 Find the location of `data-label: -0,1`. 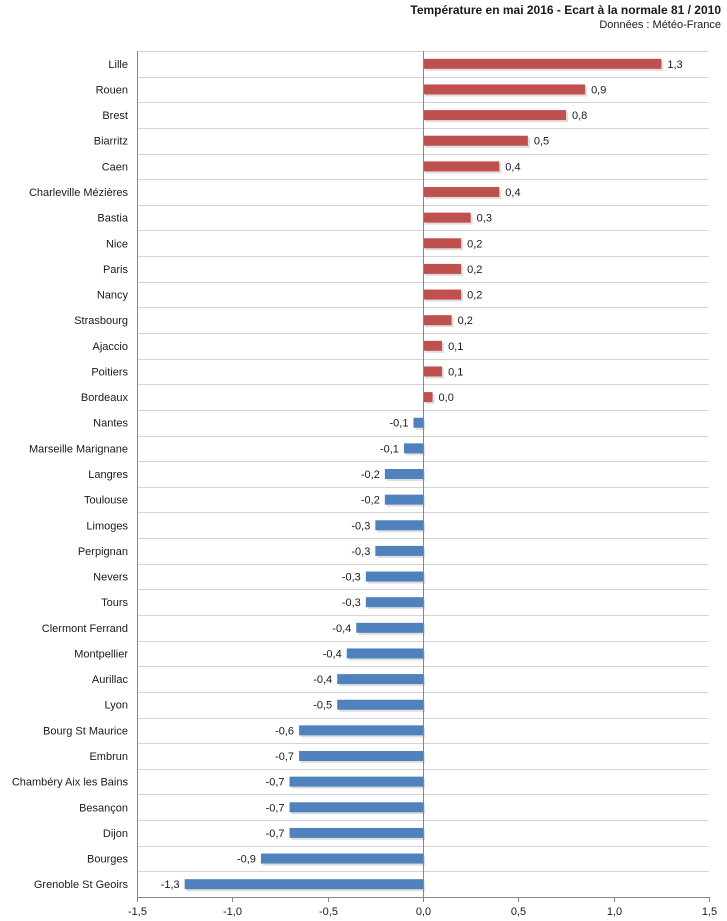

data-label: -0,1 is located at coordinates (398, 424).